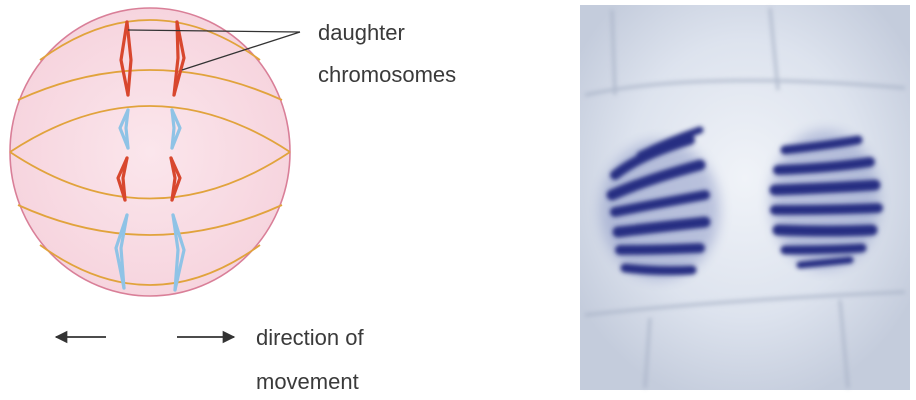 This screenshot has width=916, height=400. I want to click on daughter-label-line2: chromosomes, so click(387, 74).